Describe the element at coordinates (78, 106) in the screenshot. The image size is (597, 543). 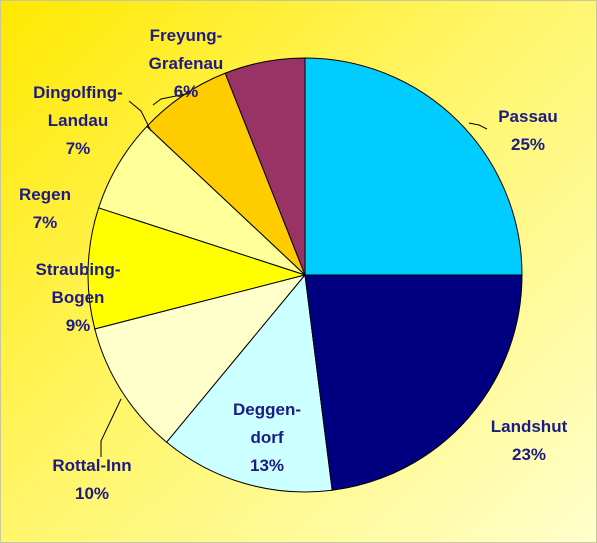
I see `category-label: Dingolfing-Landau` at that location.